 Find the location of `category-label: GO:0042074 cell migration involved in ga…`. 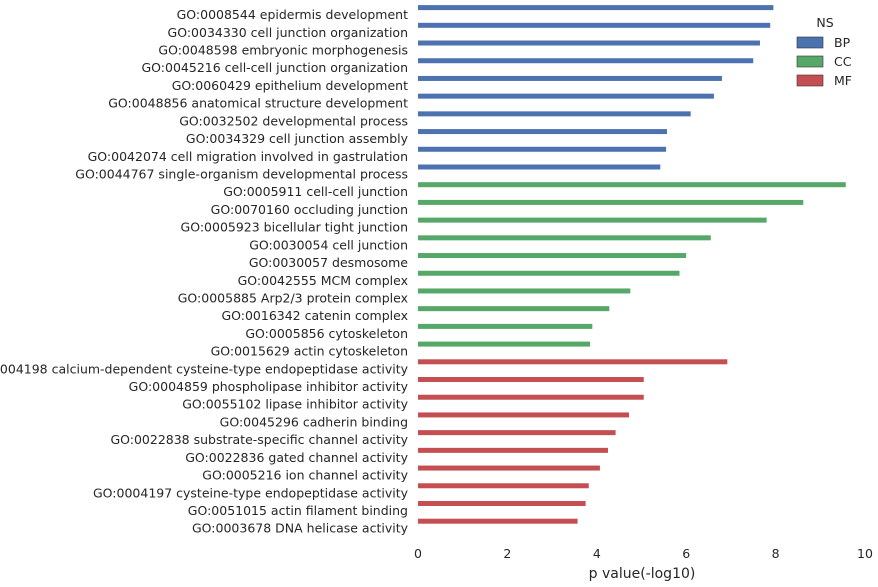

category-label: GO:0042074 cell migration involved in ga… is located at coordinates (248, 156).